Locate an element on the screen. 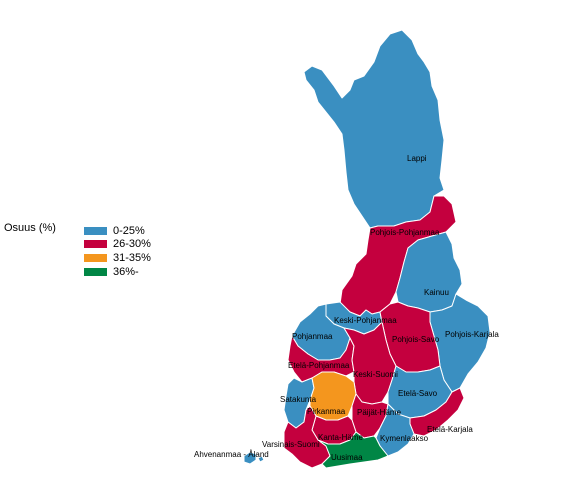 The height and width of the screenshot is (491, 567). label-pohjois-pohjanmaa: Pohjois-Pohjanmaa is located at coordinates (405, 232).